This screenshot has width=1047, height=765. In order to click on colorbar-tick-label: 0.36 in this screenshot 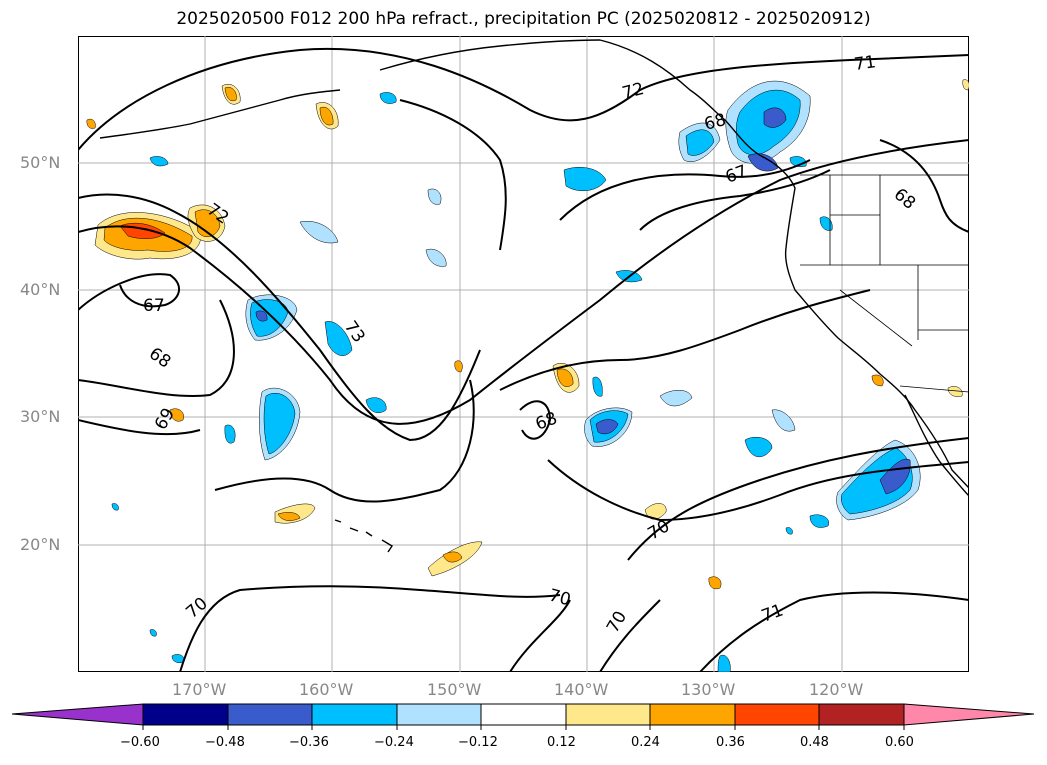, I will do `click(730, 742)`.